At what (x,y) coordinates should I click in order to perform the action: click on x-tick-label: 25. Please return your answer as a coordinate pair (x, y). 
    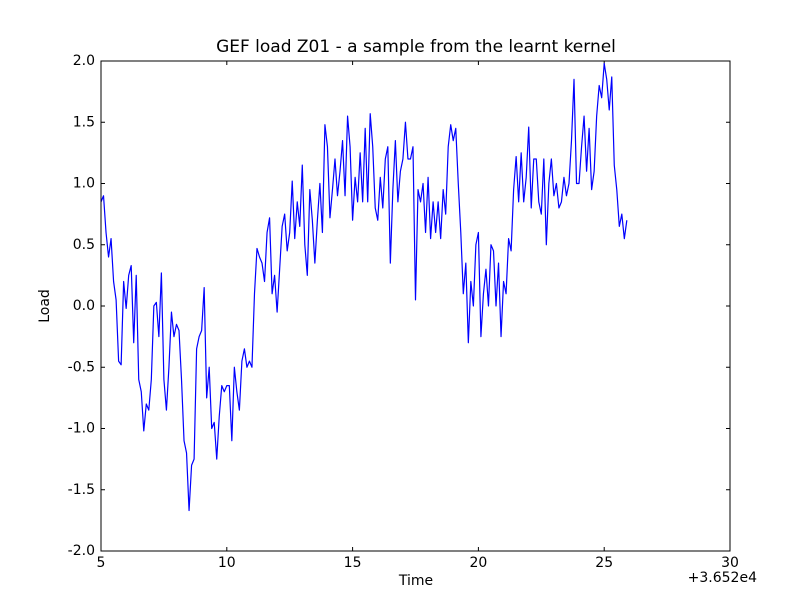
    Looking at the image, I should click on (604, 563).